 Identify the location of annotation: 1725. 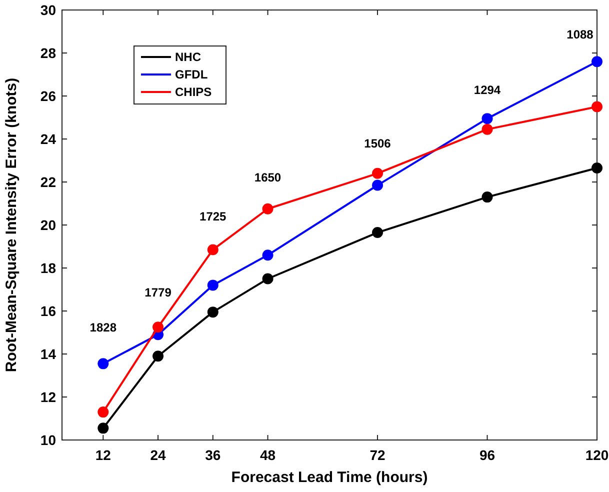
(213, 217).